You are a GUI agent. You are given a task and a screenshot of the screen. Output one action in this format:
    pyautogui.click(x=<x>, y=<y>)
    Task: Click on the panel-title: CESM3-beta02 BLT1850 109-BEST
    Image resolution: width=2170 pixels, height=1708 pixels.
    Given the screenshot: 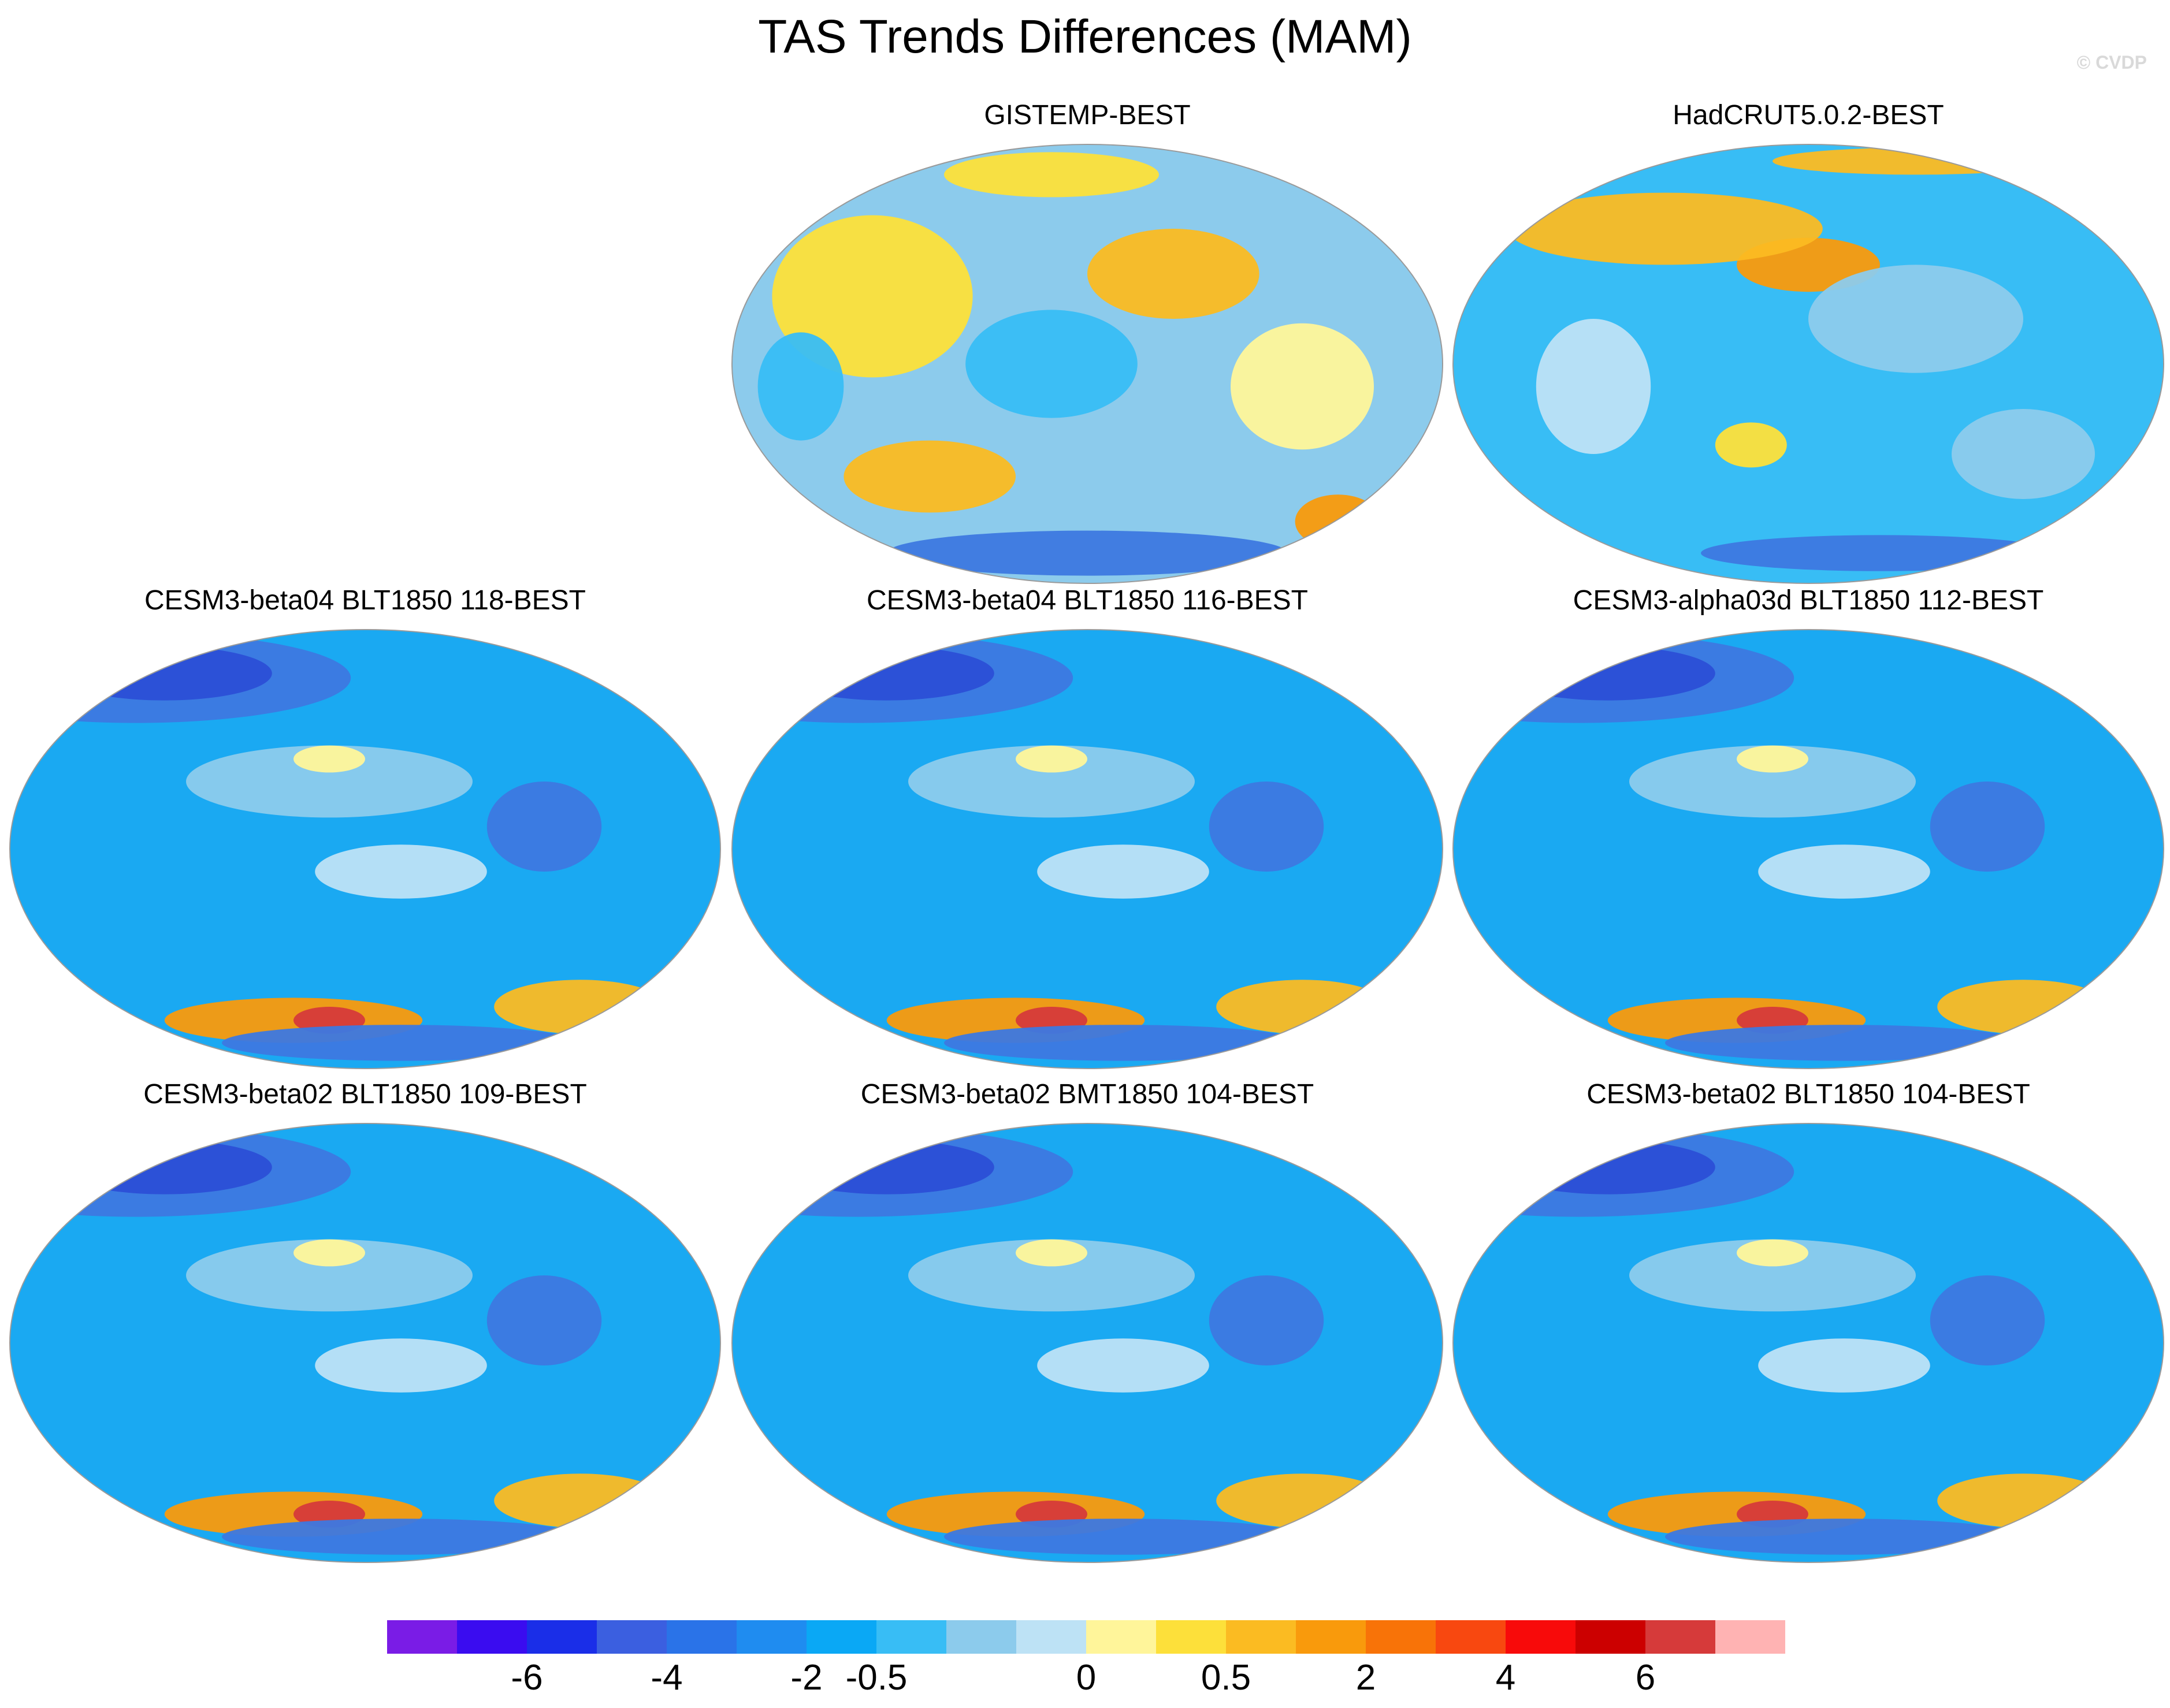 What is the action you would take?
    pyautogui.click(x=365, y=1094)
    